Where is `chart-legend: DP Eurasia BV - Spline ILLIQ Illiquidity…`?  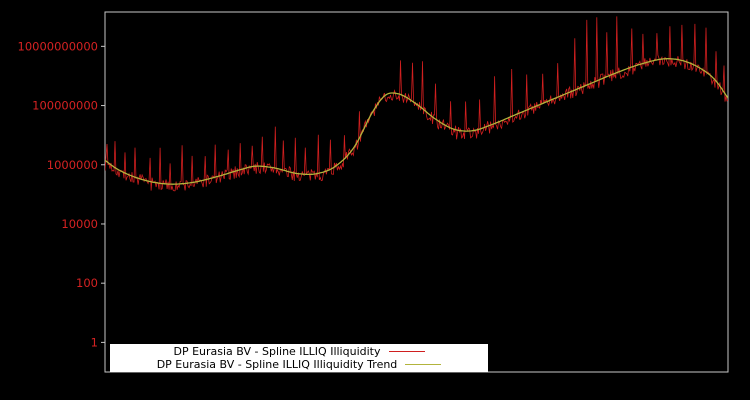
chart-legend: DP Eurasia BV - Spline ILLIQ Illiquidity… is located at coordinates (299, 358).